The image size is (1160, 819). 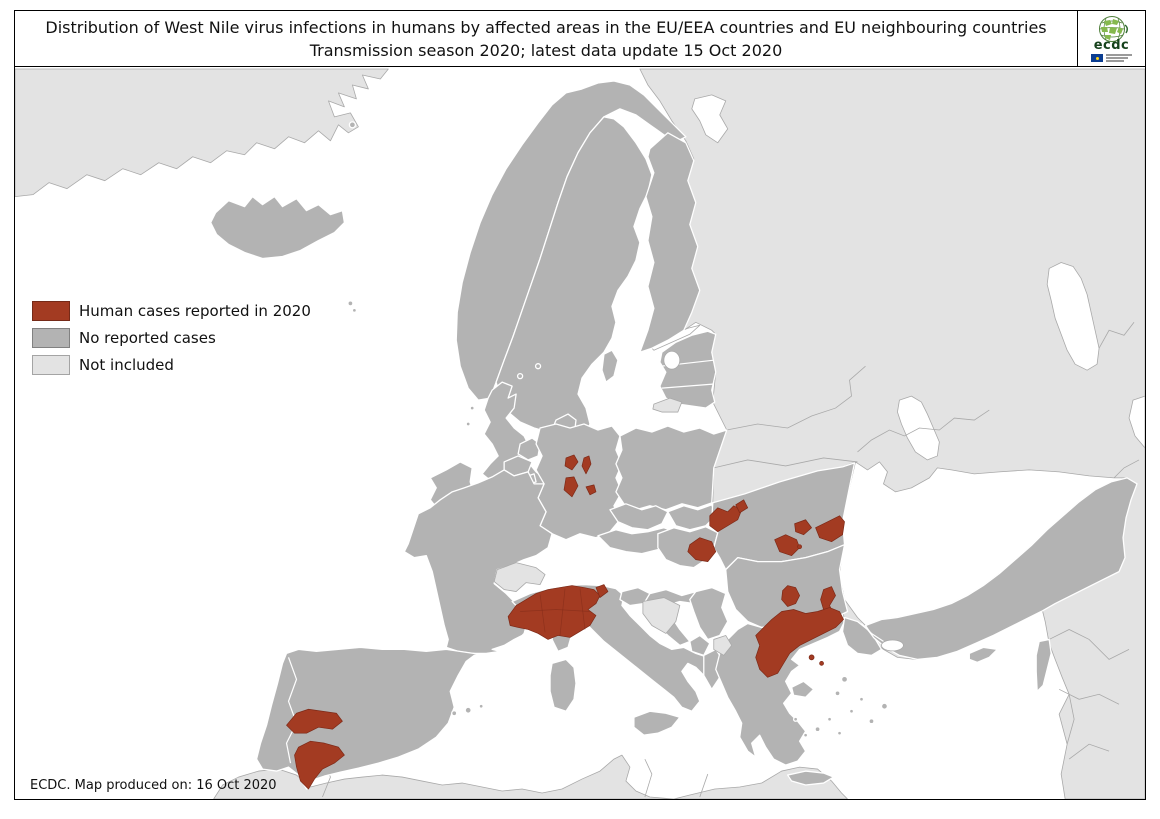 What do you see at coordinates (554, 612) in the screenshot?
I see `affected-north-italy` at bounding box center [554, 612].